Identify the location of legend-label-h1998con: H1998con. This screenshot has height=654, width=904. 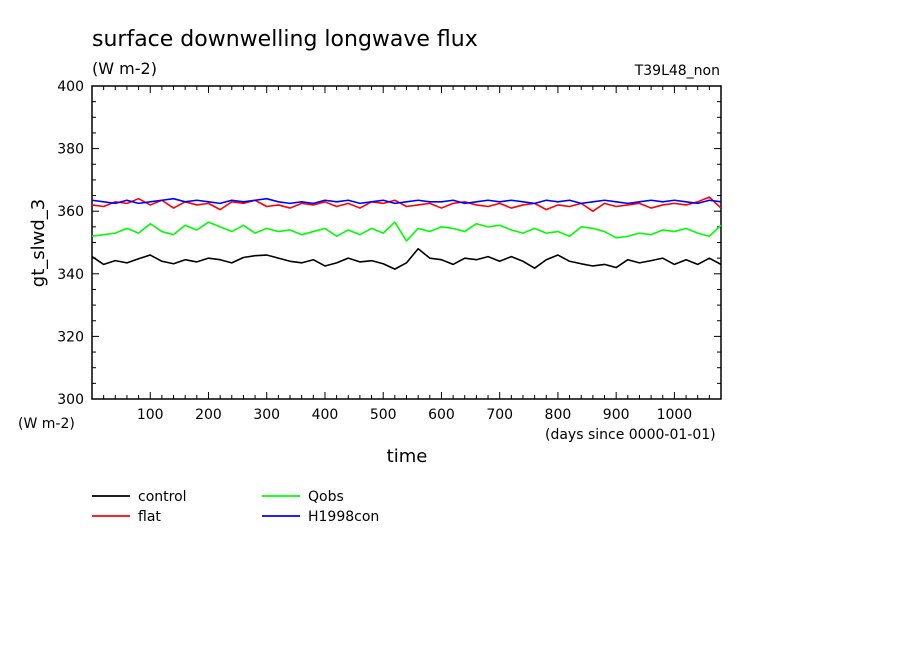
(343, 517).